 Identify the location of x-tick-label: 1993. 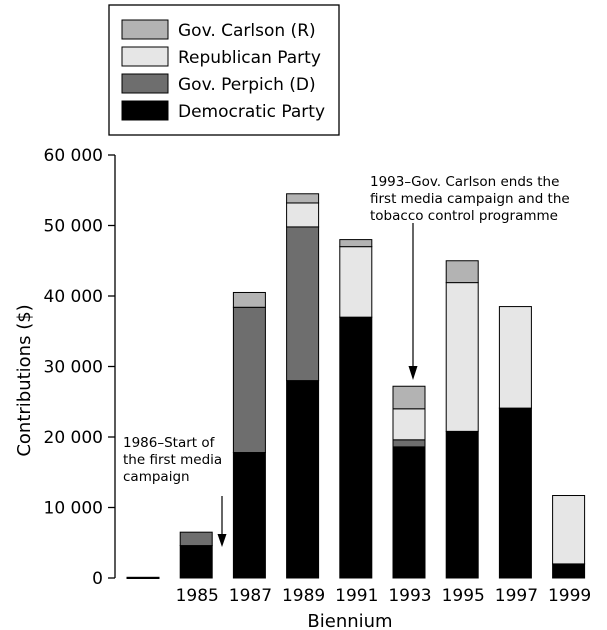
(409, 596).